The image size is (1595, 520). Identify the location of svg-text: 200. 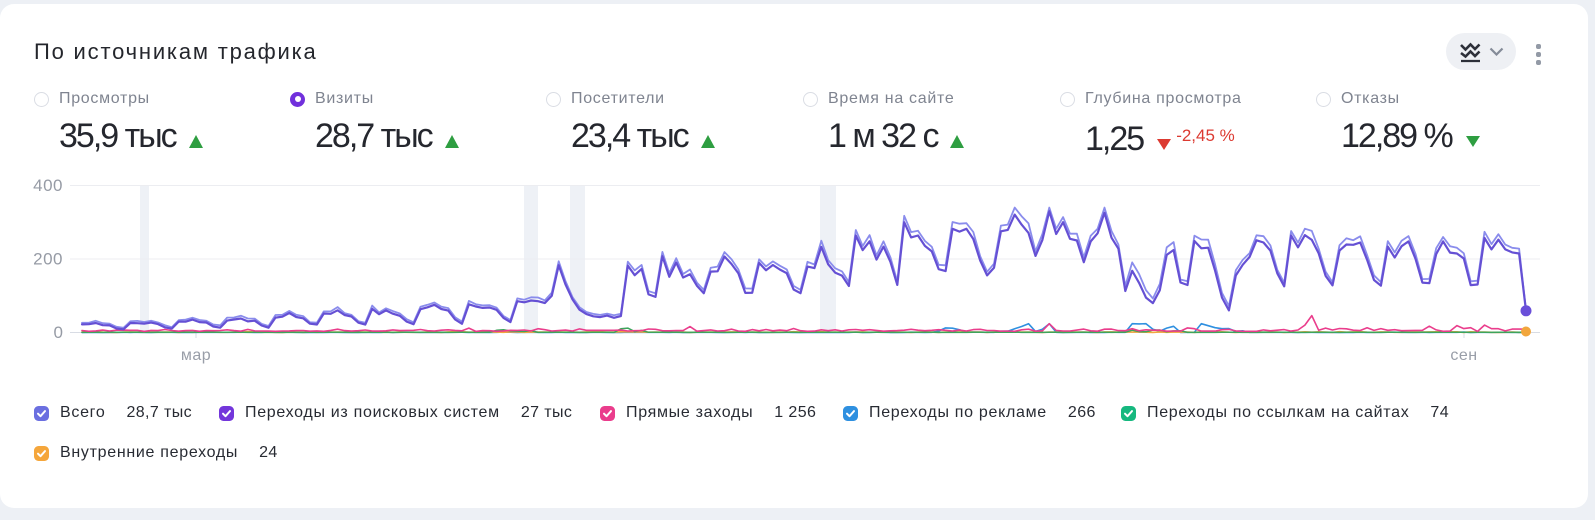
(48, 259).